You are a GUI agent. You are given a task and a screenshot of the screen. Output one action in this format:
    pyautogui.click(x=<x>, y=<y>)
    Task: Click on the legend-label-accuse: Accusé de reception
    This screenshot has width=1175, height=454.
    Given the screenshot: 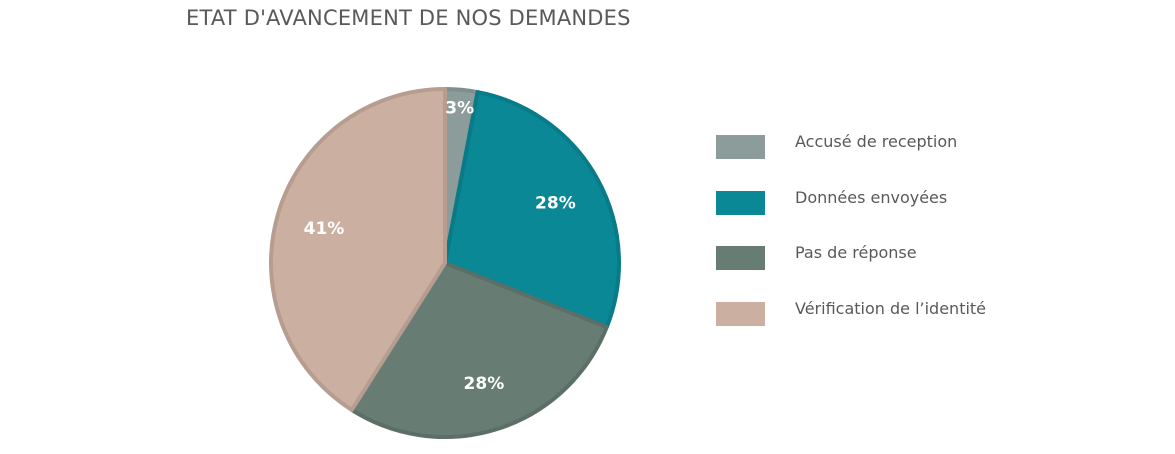 What is the action you would take?
    pyautogui.click(x=876, y=141)
    